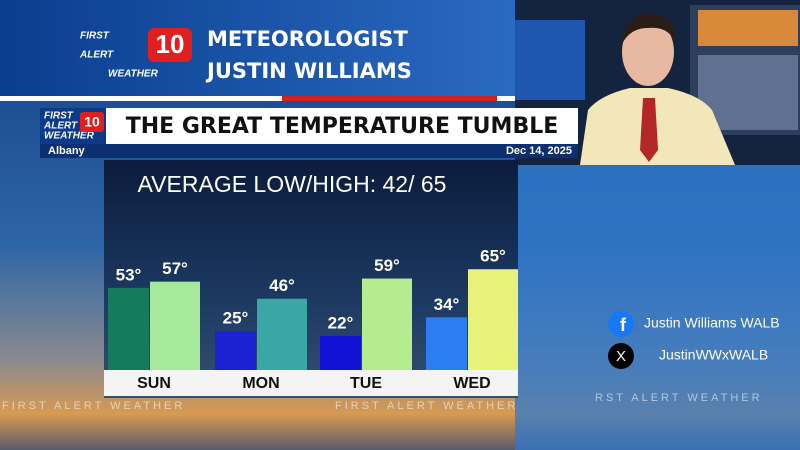  Describe the element at coordinates (389, 98) in the screenshot. I see `banner-rule-red` at that location.